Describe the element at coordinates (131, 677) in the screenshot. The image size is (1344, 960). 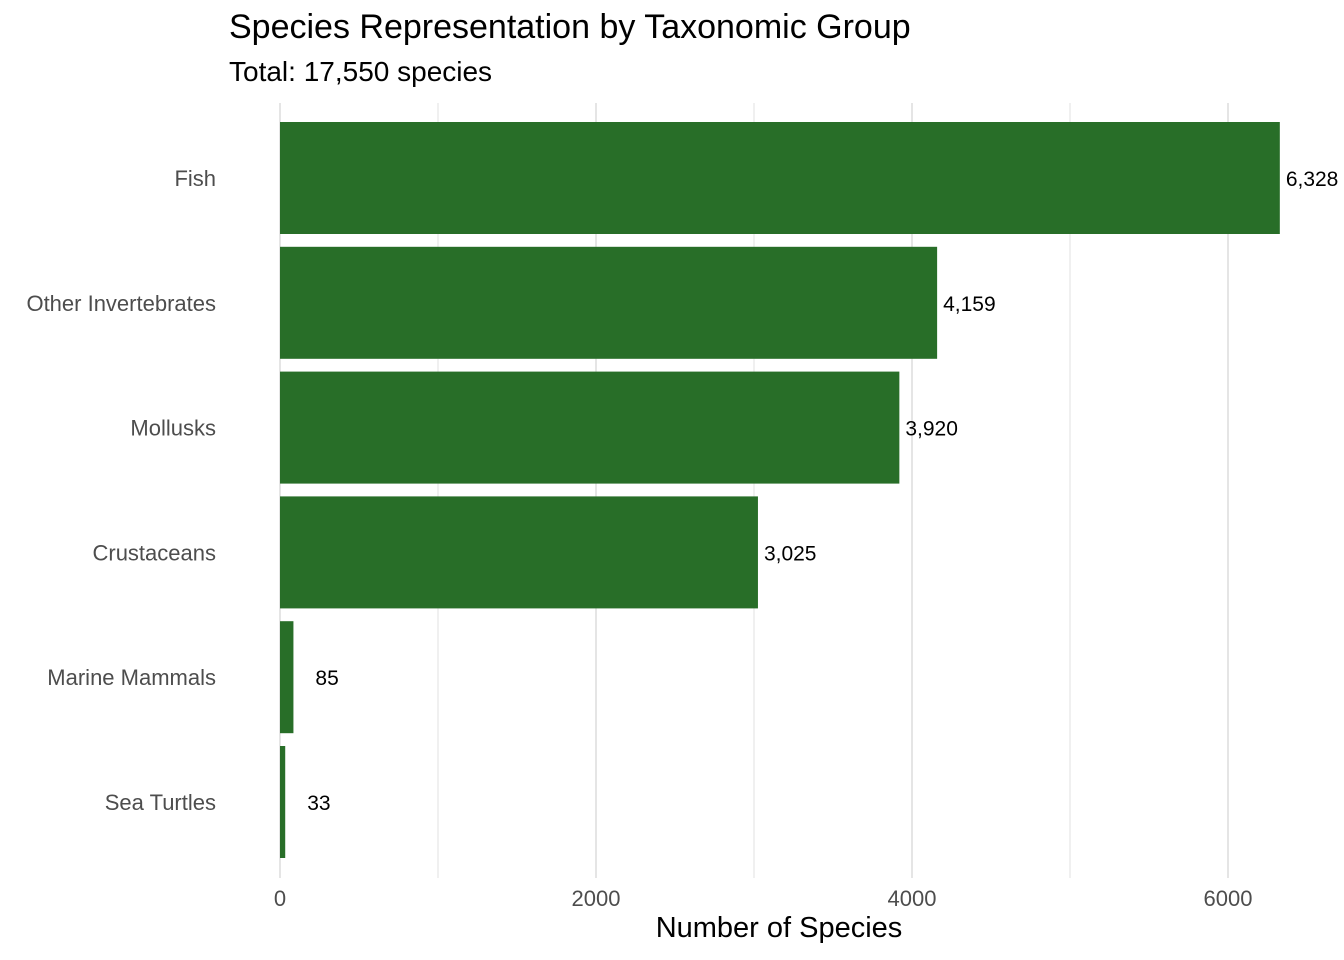
I see `category-label: Marine Mammals` at that location.